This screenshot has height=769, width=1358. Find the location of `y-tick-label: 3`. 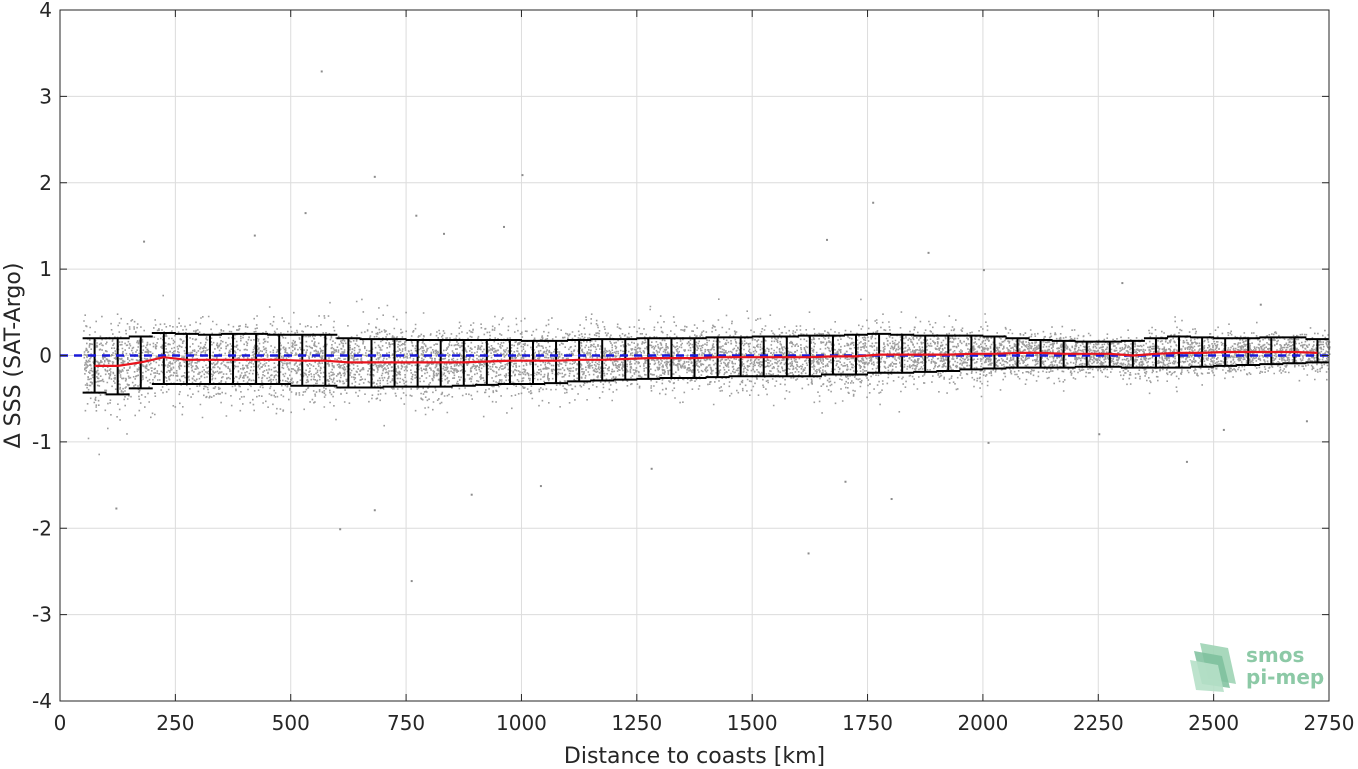

y-tick-label: 3 is located at coordinates (45, 96).